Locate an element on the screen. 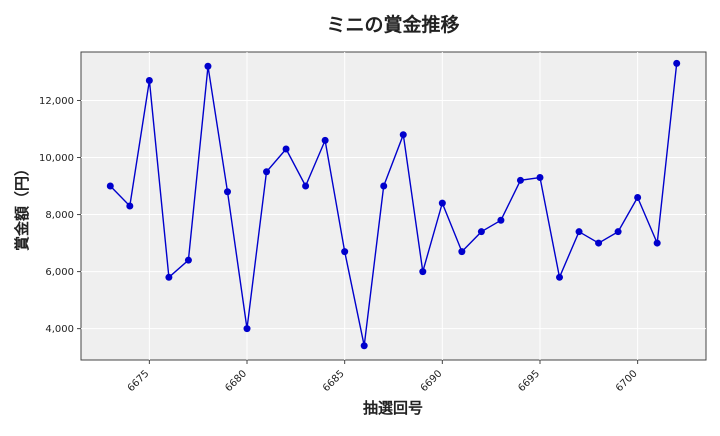  y-axis-label: 賞金額（円） is located at coordinates (22, 206).